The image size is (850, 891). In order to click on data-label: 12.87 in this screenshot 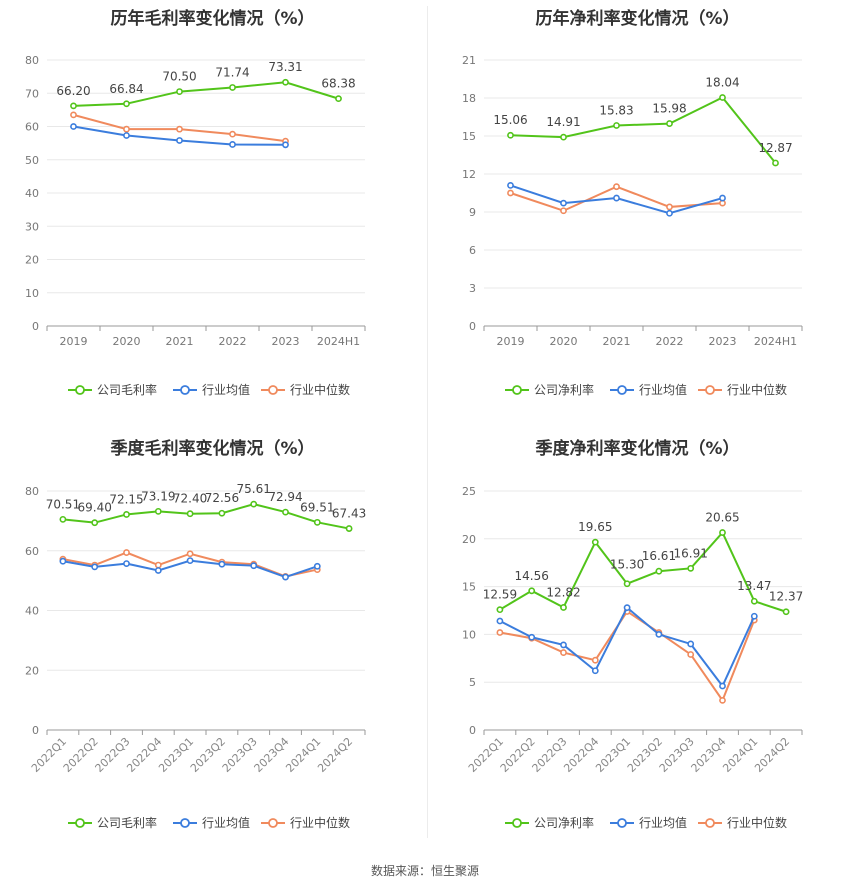, I will do `click(775, 148)`.